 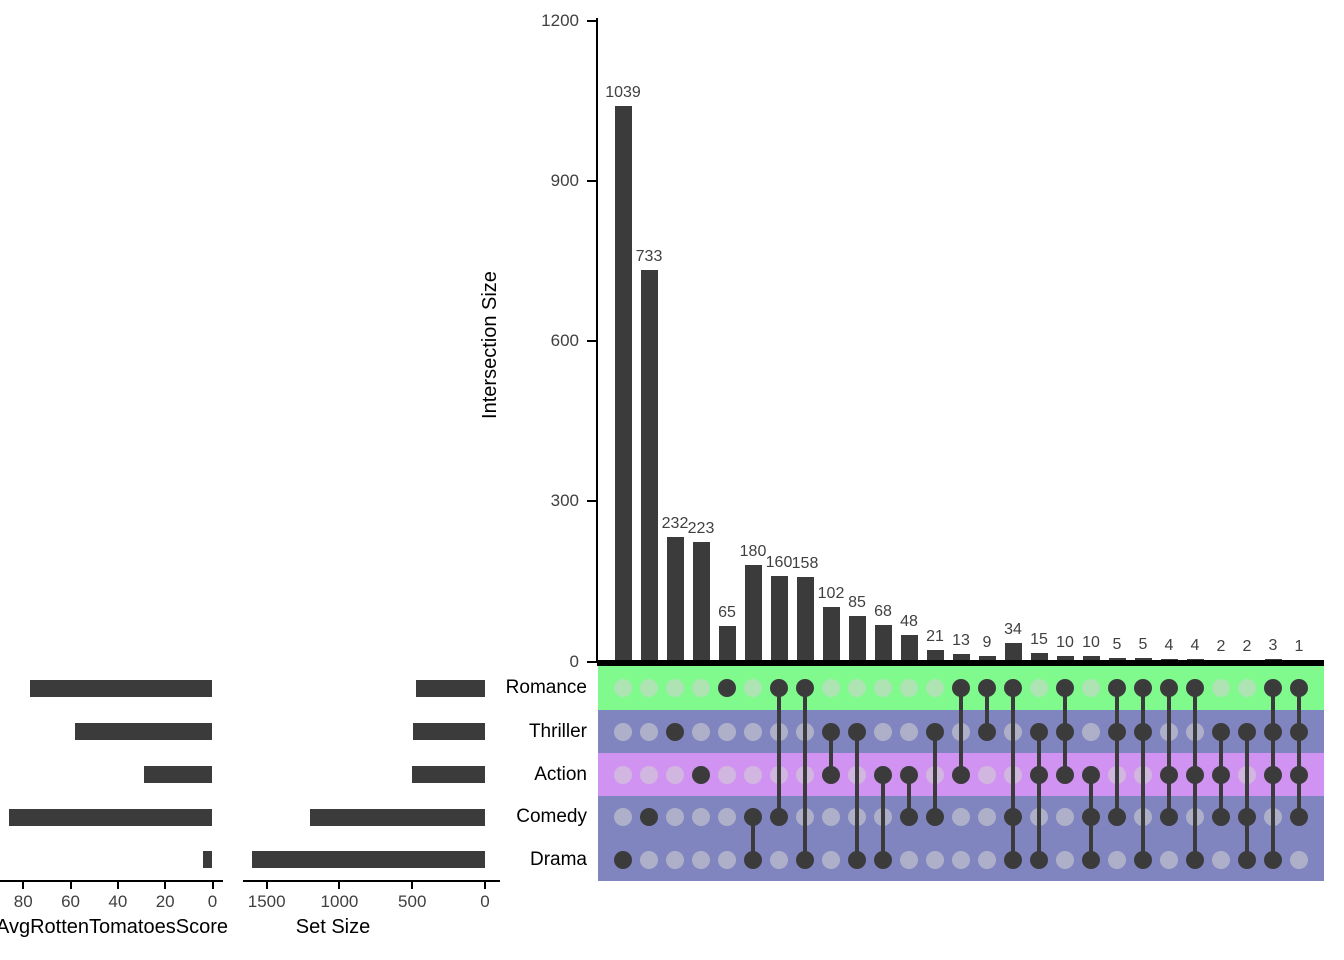 What do you see at coordinates (371, 880) in the screenshot?
I see `set-size-axis-line` at bounding box center [371, 880].